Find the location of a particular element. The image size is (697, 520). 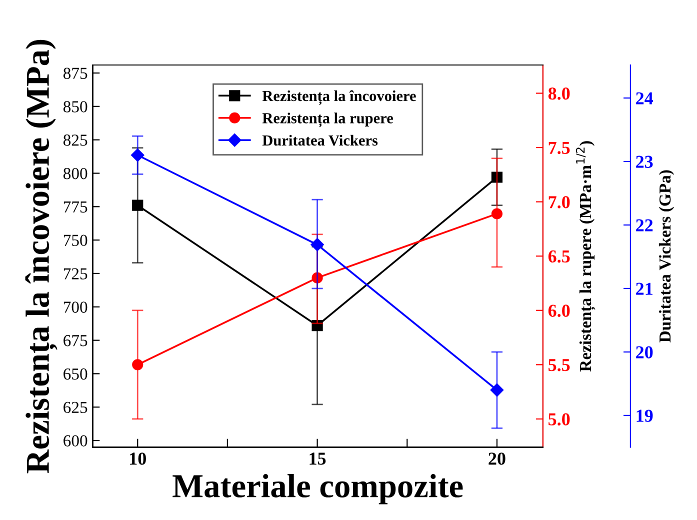

y3-axis-title: Duritatea Vickers (GPa) is located at coordinates (666, 256).